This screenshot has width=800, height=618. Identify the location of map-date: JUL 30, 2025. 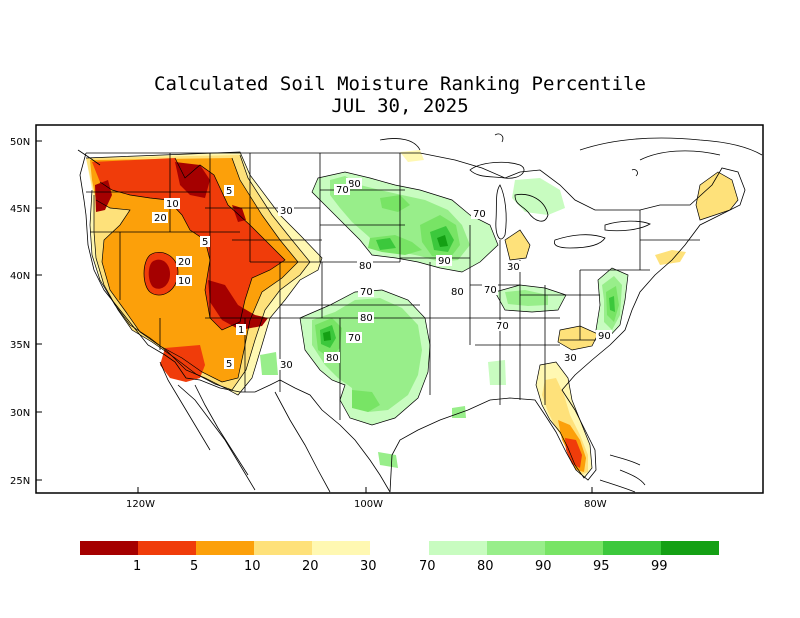
(400, 106).